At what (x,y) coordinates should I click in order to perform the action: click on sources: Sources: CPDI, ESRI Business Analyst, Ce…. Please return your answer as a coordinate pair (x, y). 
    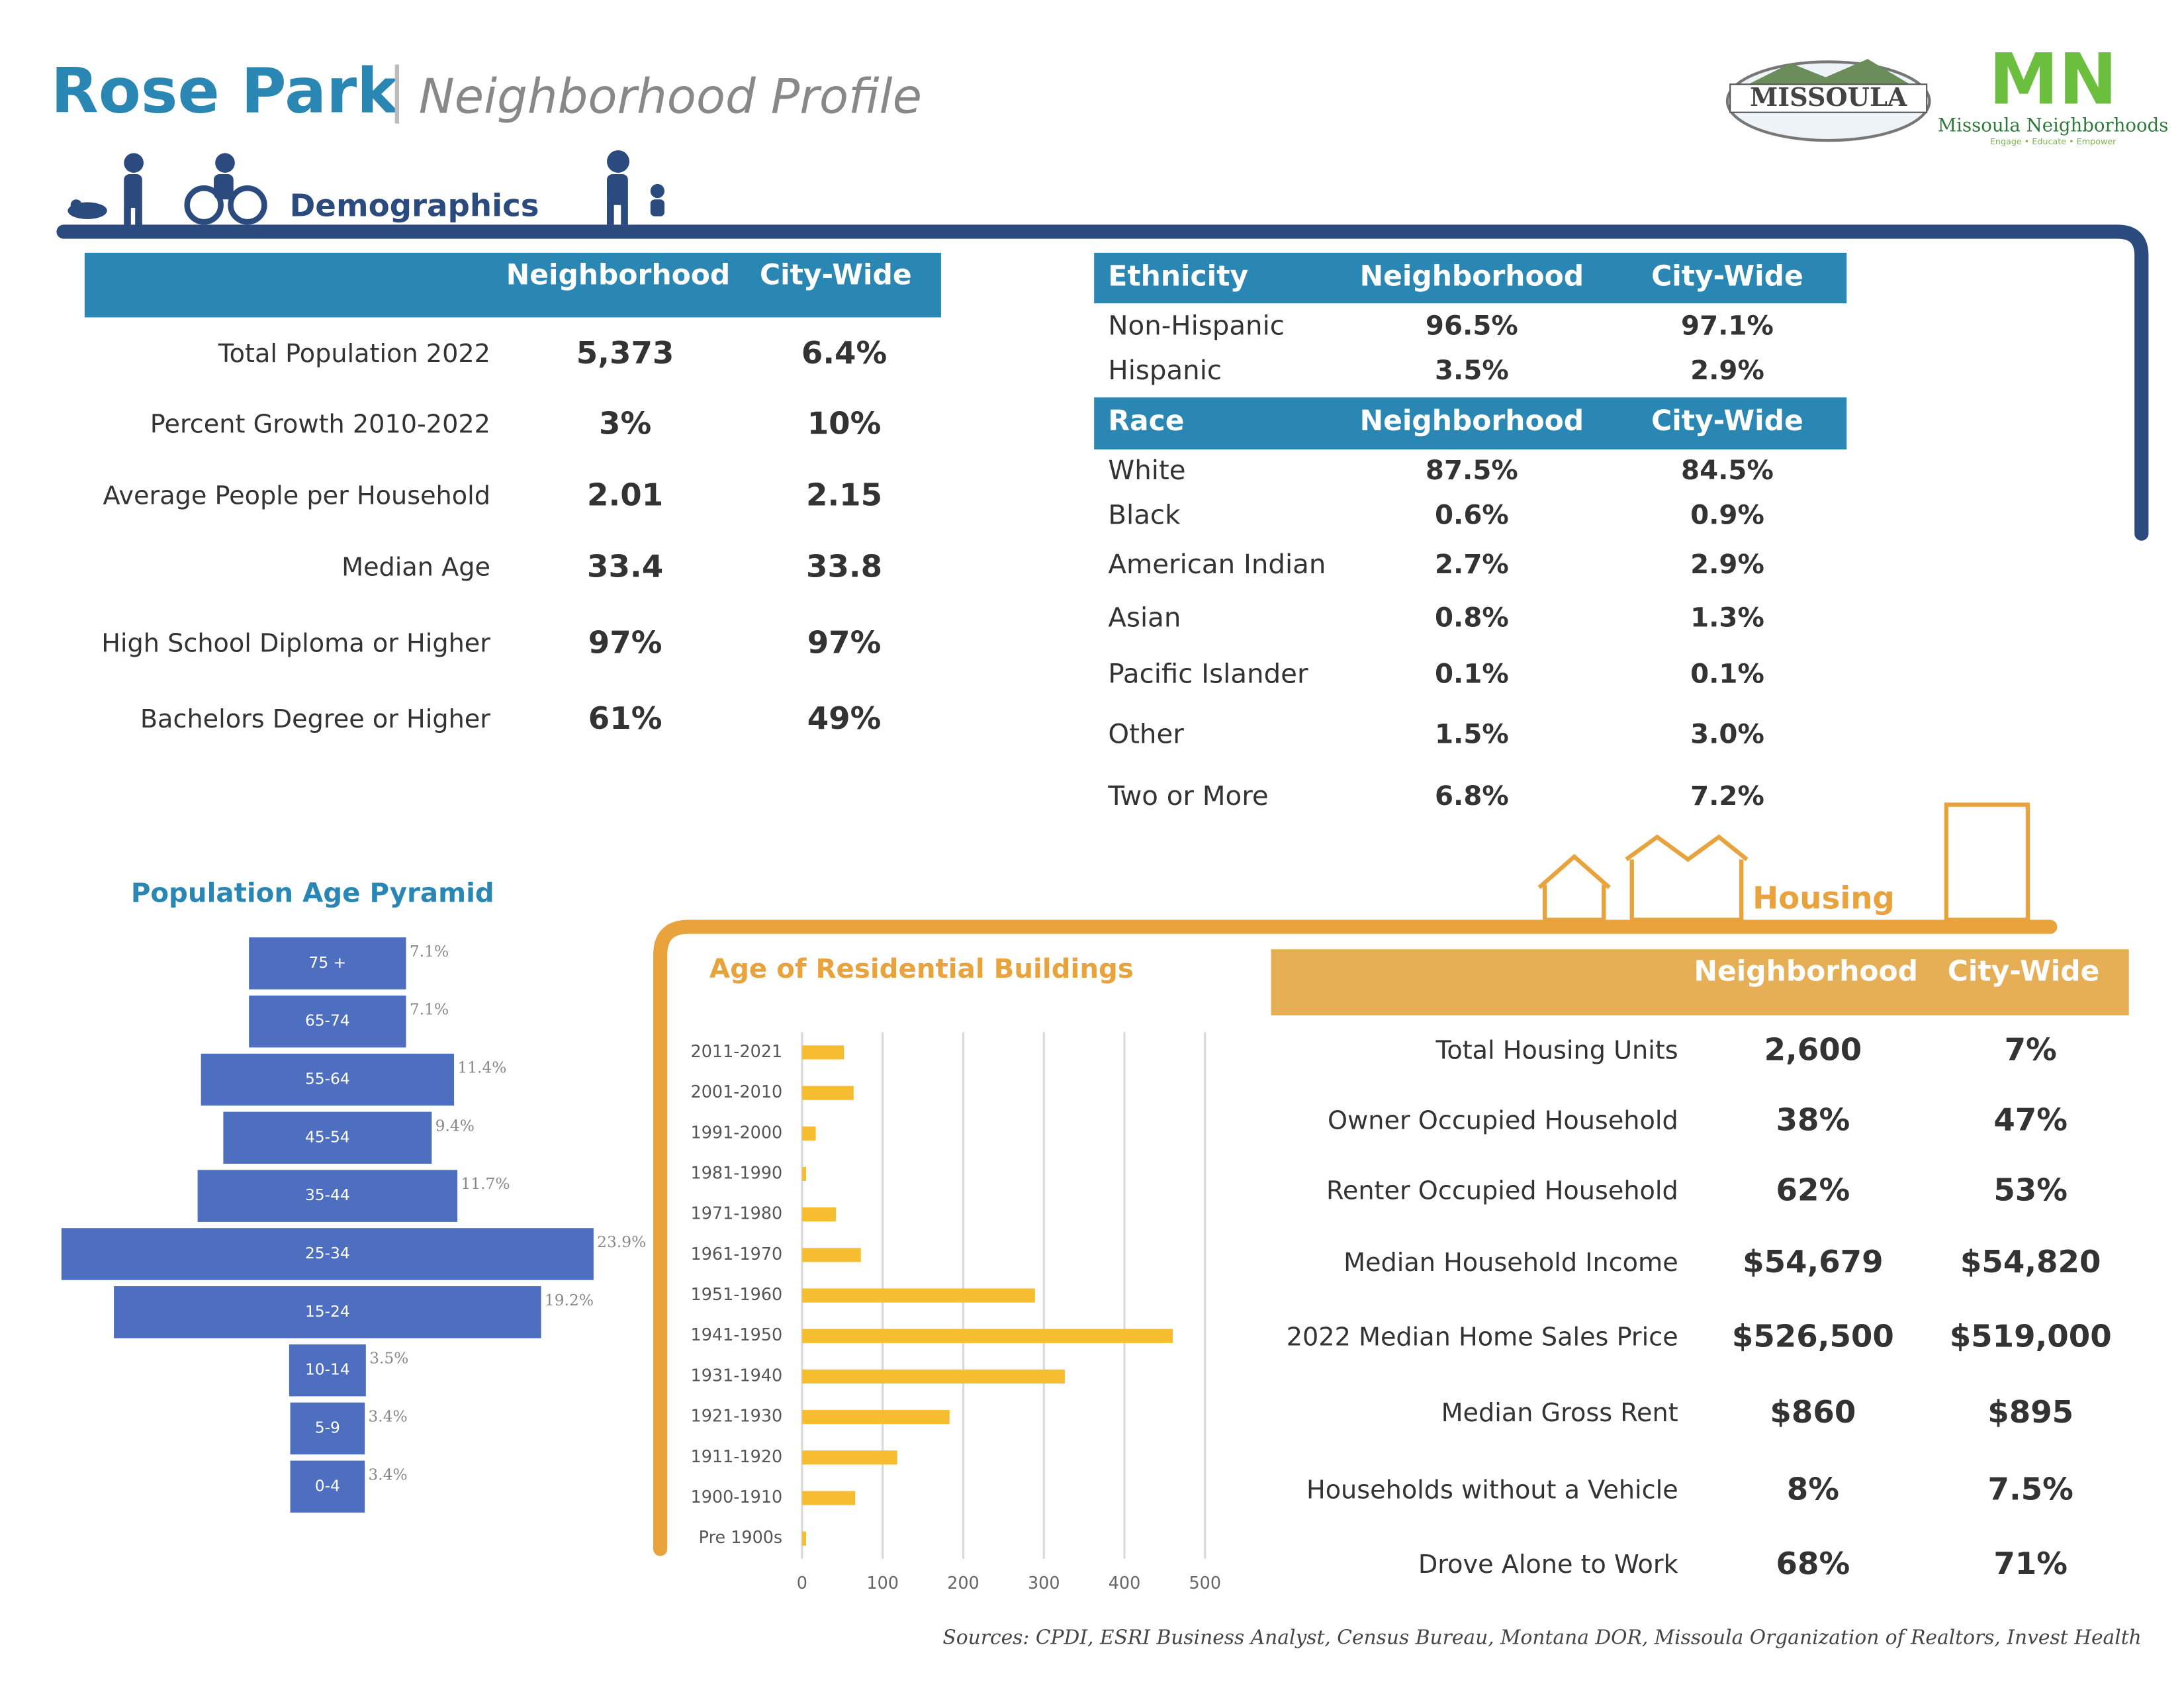
    Looking at the image, I should click on (1541, 1638).